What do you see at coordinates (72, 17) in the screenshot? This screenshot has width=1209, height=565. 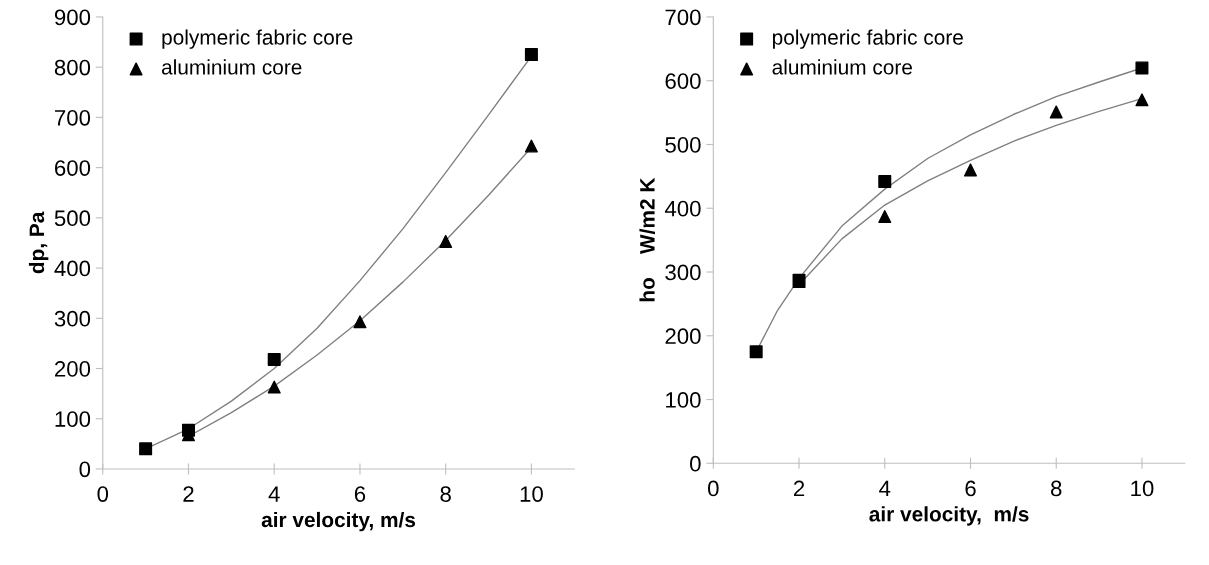 I see `y-tick-label: 900` at bounding box center [72, 17].